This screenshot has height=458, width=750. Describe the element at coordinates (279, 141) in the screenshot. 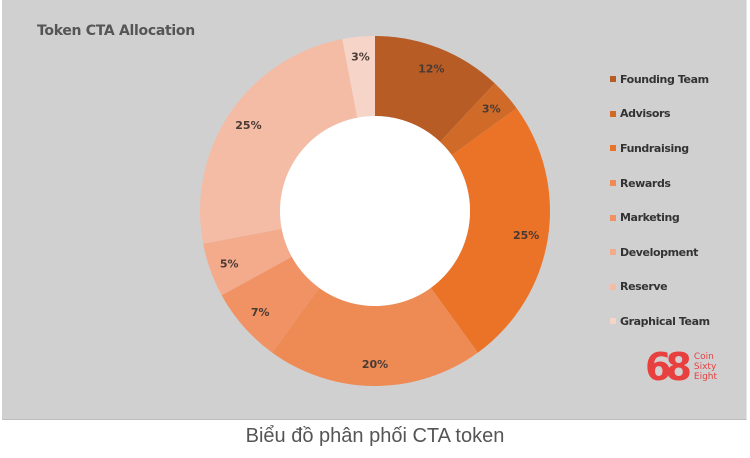

I see `donut-slice-reserve` at that location.